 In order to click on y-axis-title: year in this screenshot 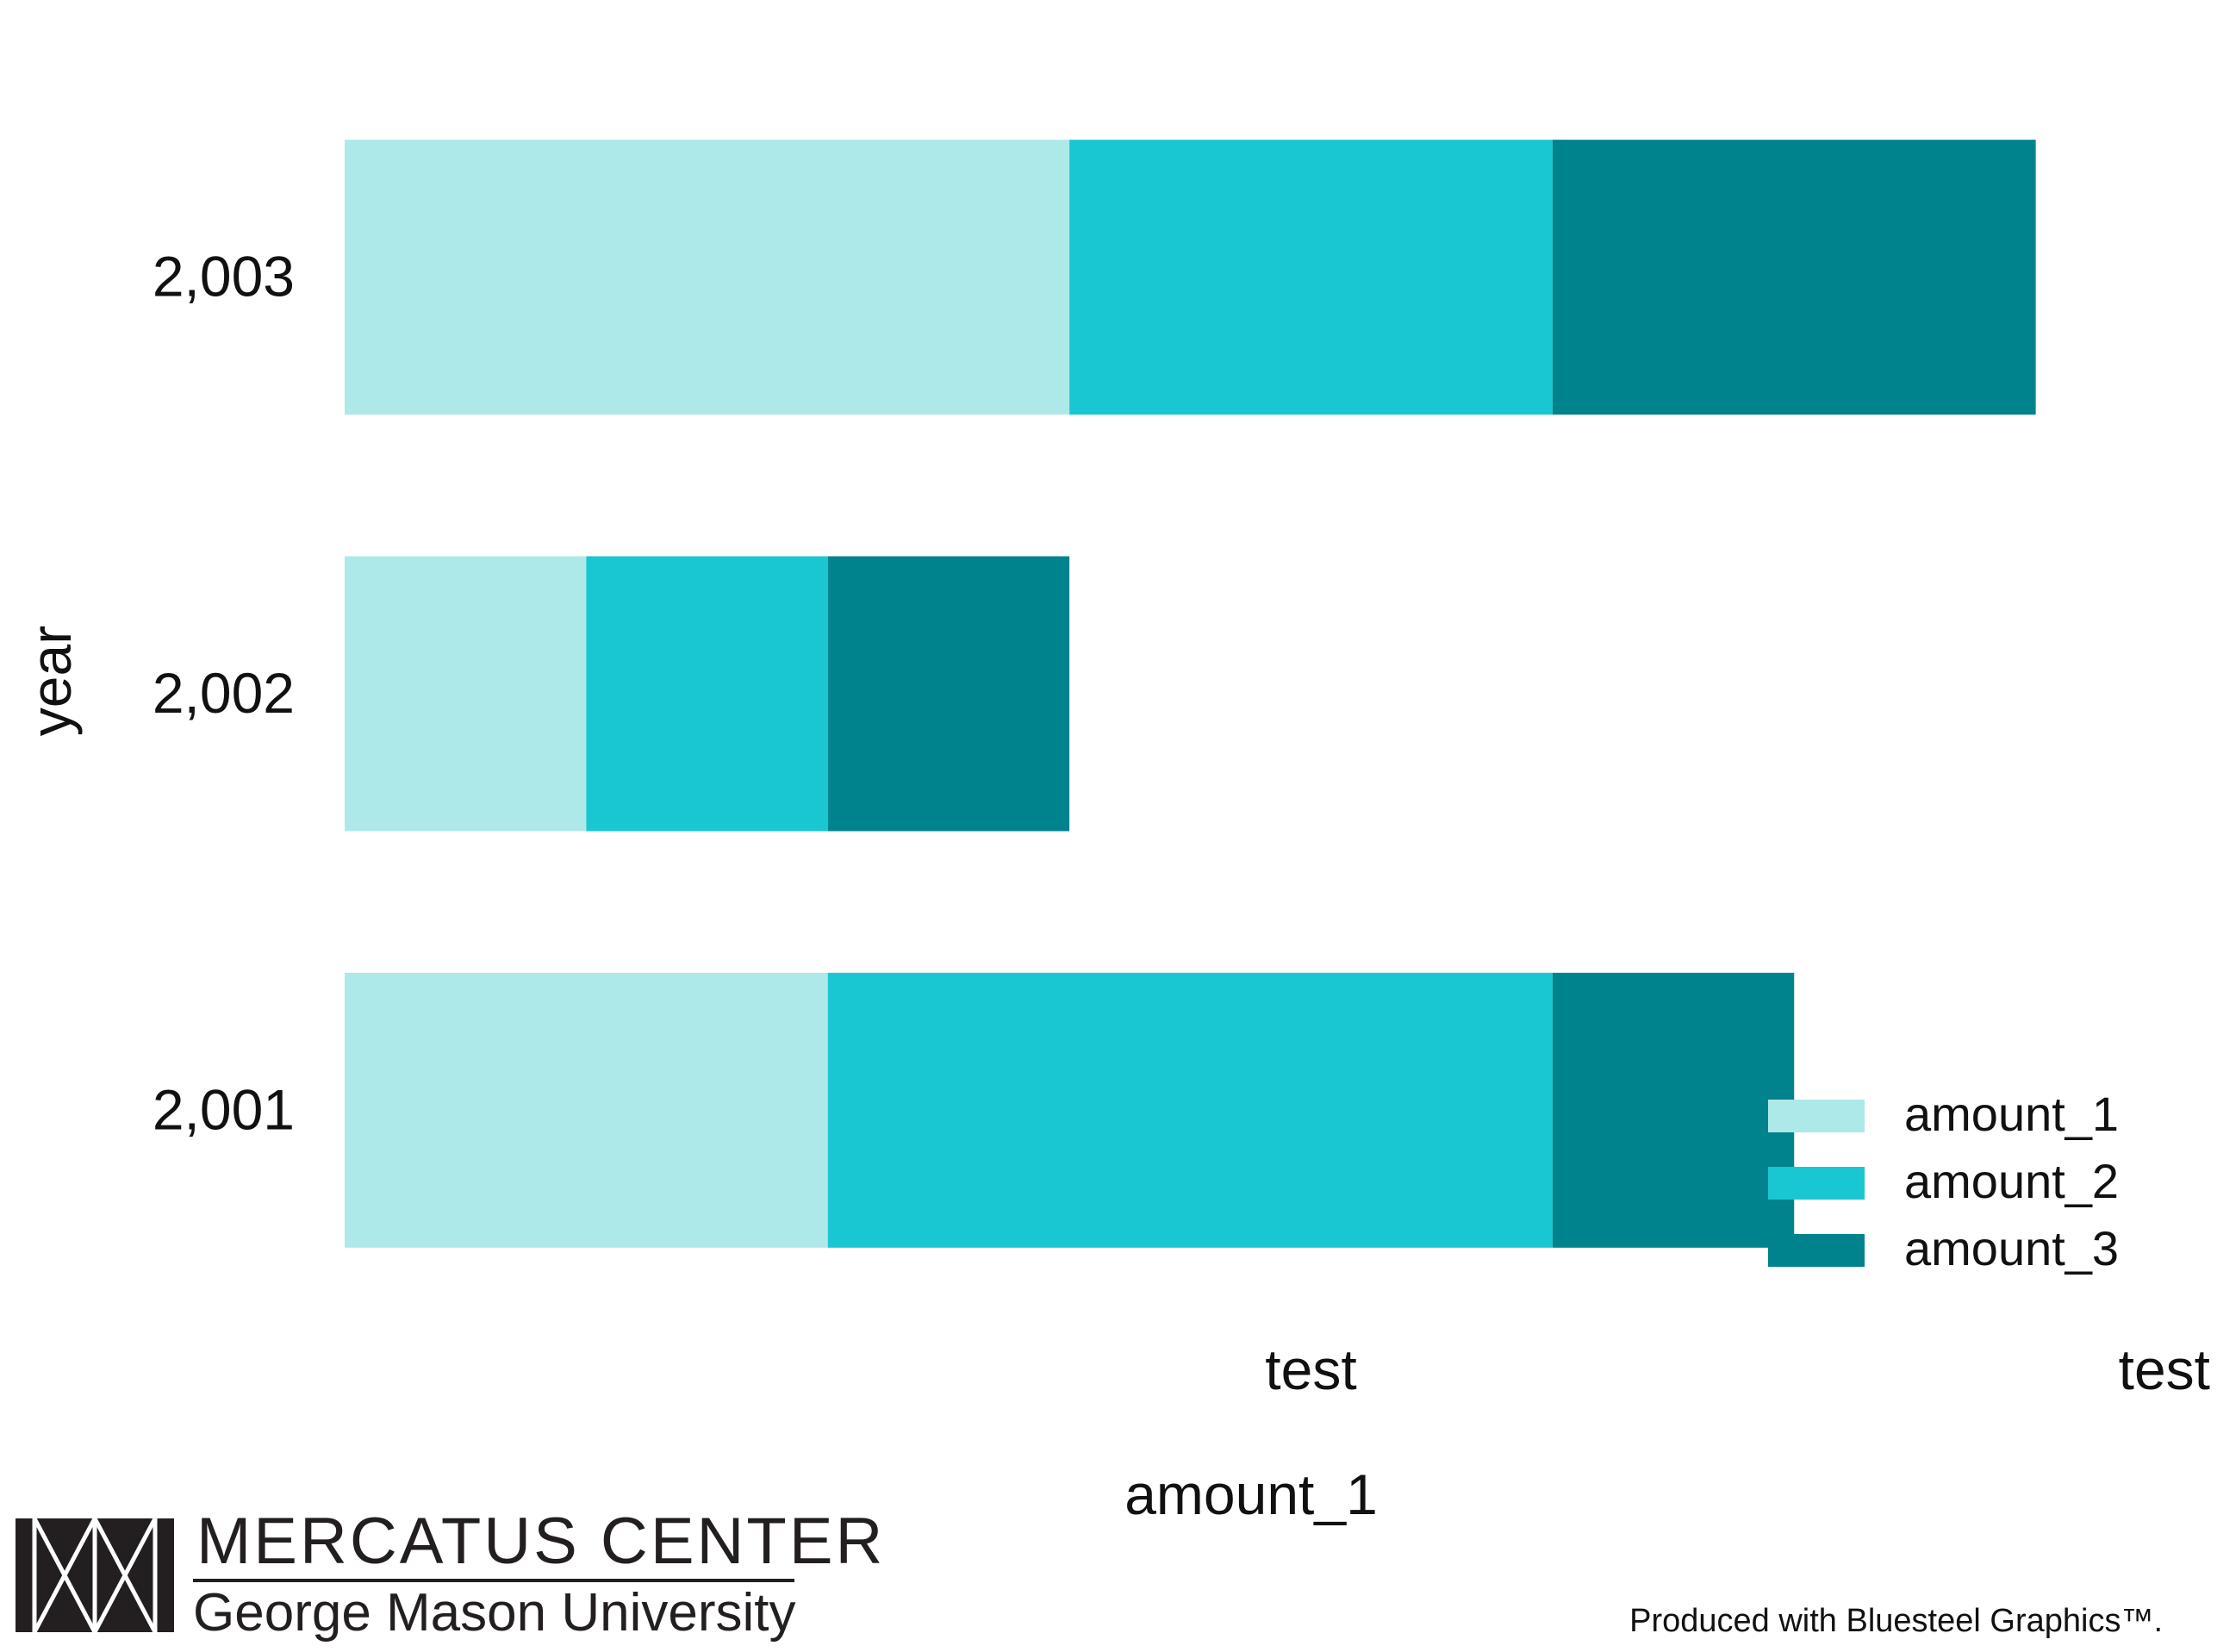, I will do `click(51, 681)`.